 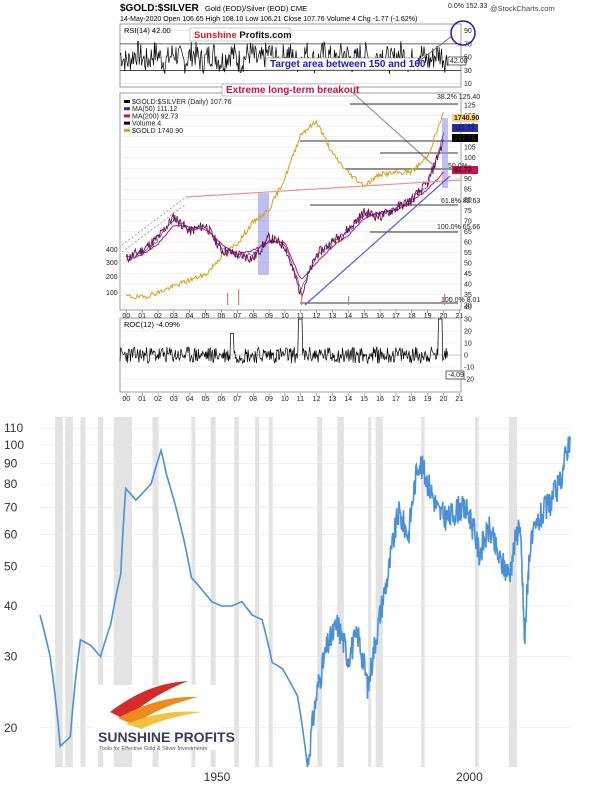 I want to click on price-tick: 75, so click(x=468, y=211).